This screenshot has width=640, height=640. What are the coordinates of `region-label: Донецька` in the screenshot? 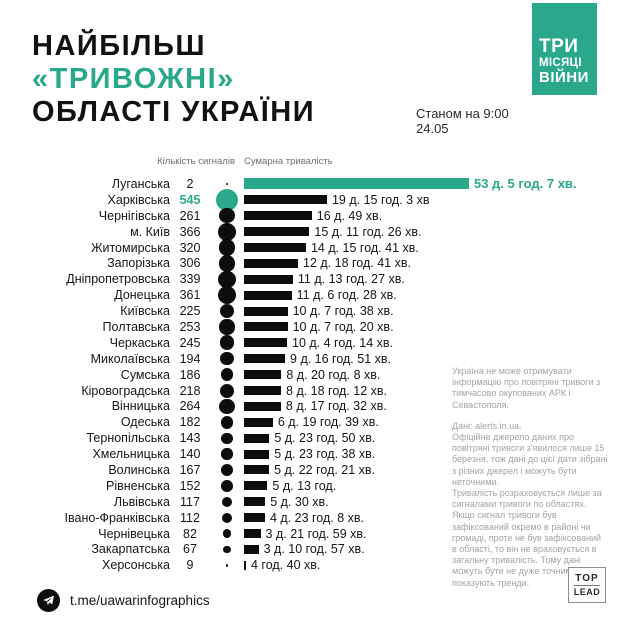 It's located at (142, 295).